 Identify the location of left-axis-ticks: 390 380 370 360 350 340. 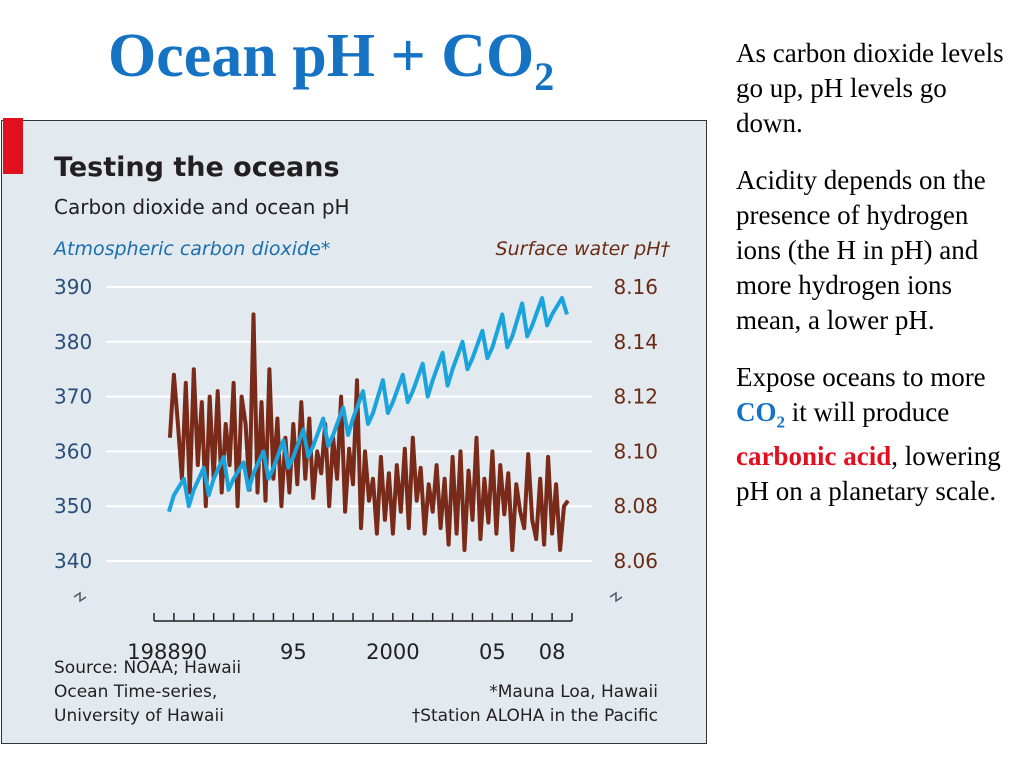
(73, 424).